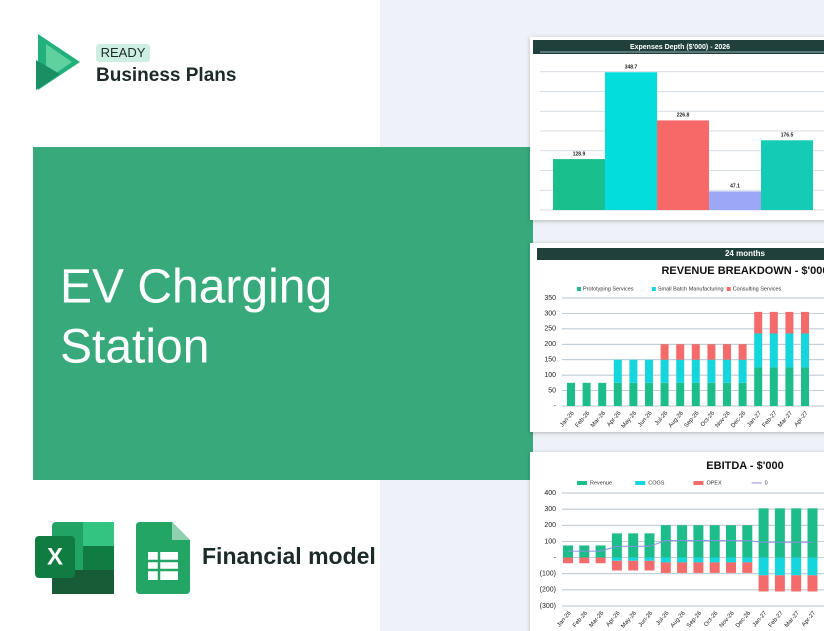  I want to click on legend-label: Consulting Services, so click(757, 289).